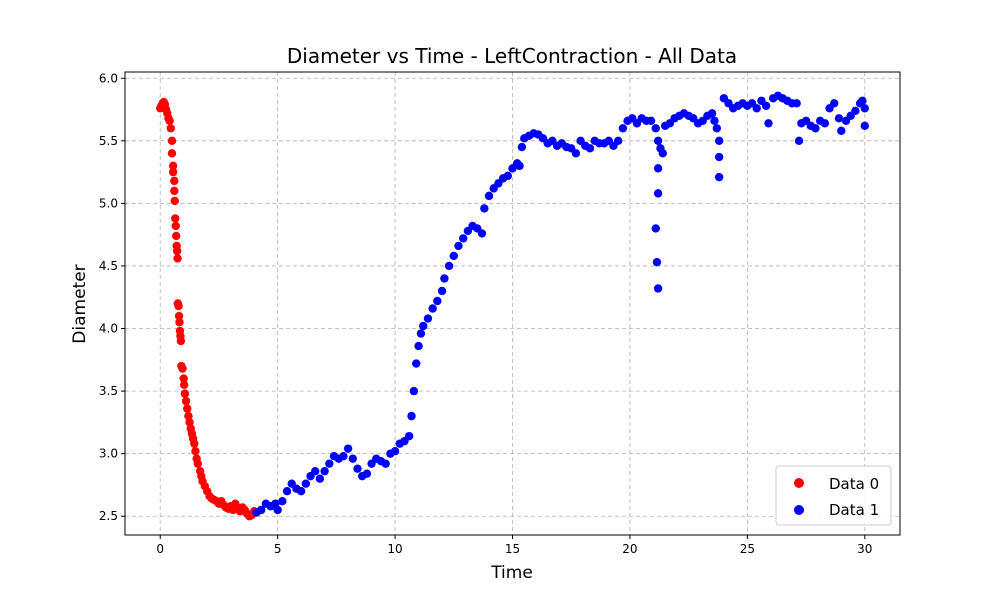  I want to click on x-tick-label: 30, so click(864, 549).